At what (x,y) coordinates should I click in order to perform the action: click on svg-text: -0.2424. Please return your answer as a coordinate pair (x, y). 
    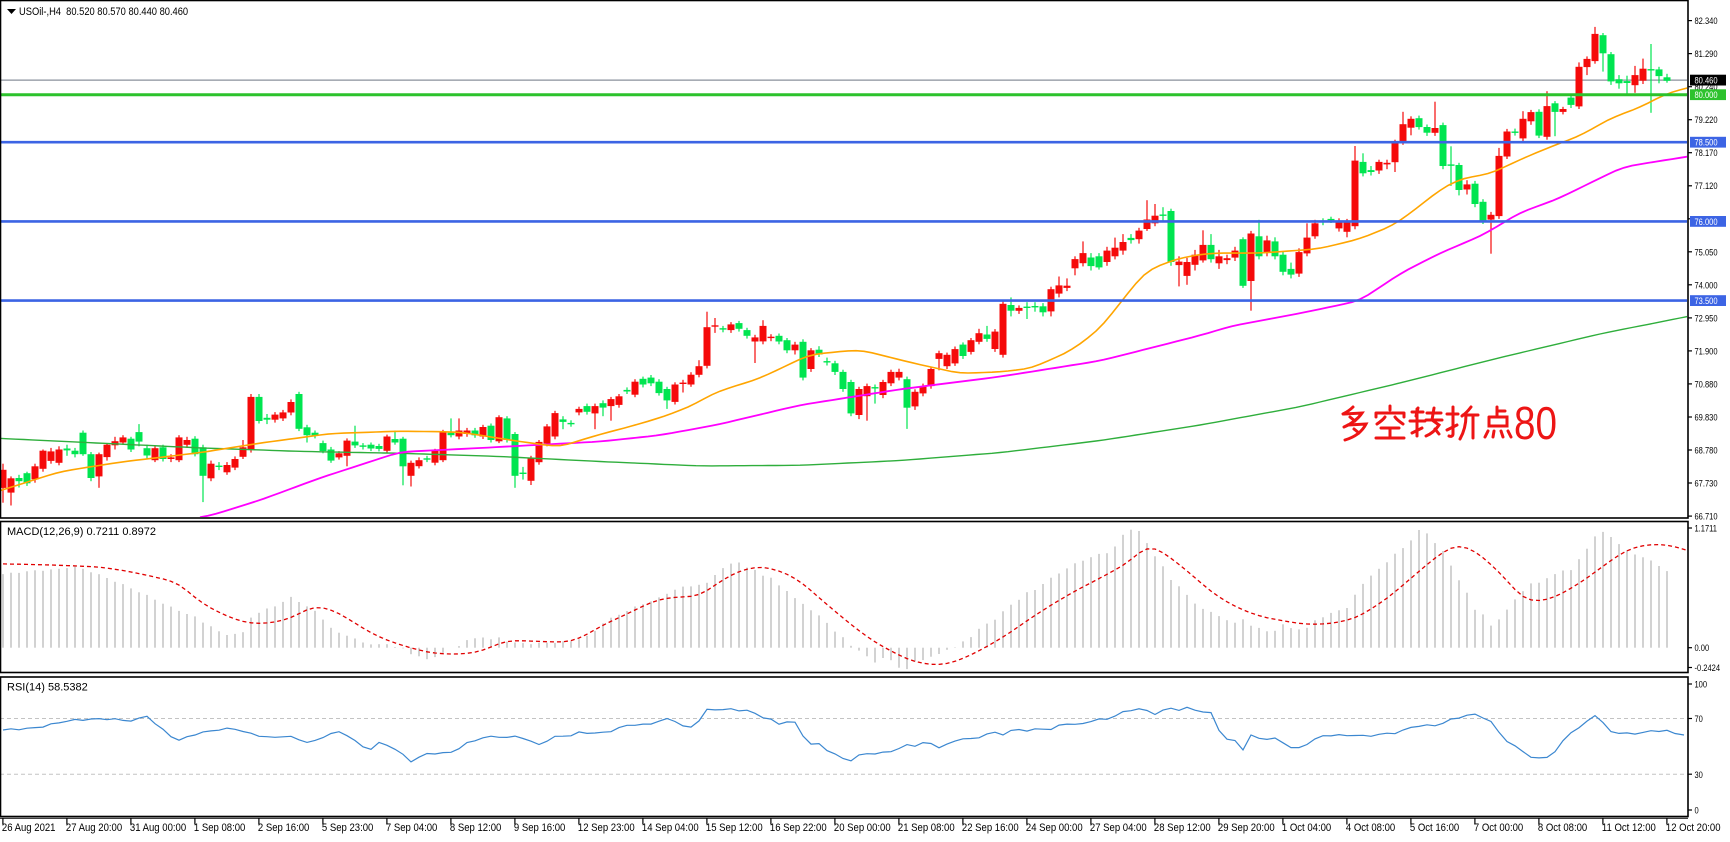
    Looking at the image, I should click on (1708, 667).